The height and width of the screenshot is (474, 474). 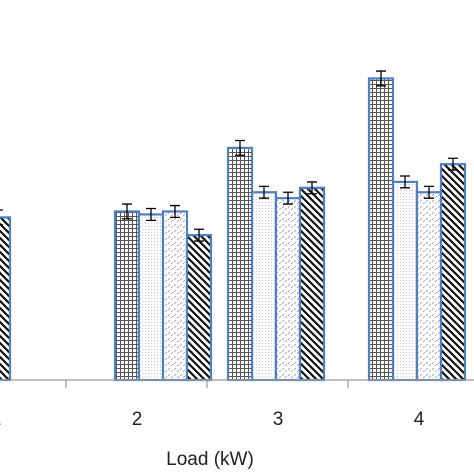 I want to click on error-bar-2-grid, so click(x=127, y=211).